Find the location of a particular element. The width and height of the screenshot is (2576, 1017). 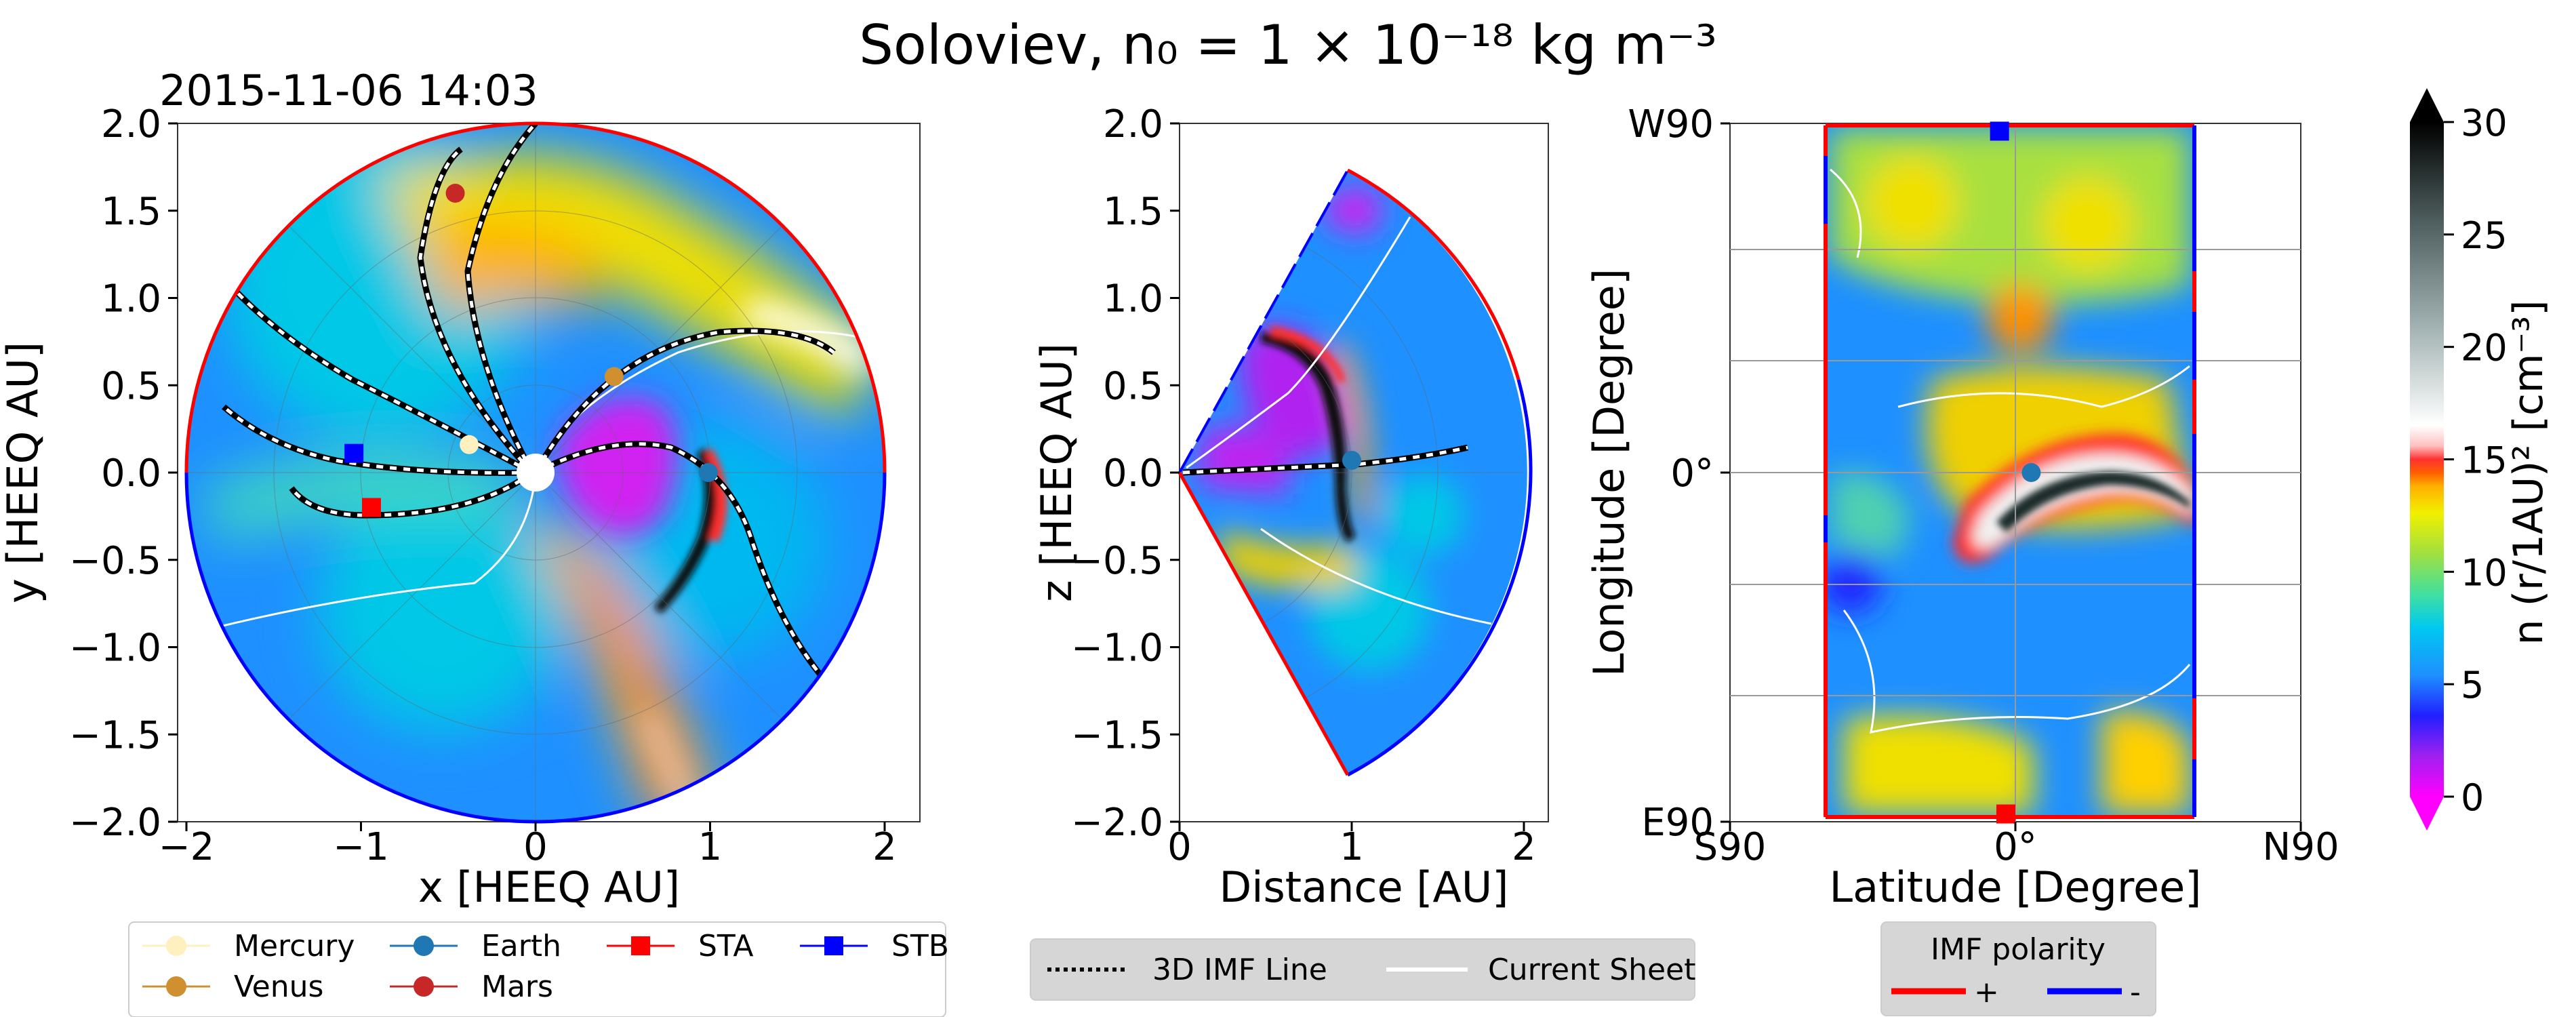

wedge-arc-positive is located at coordinates (1433, 274).